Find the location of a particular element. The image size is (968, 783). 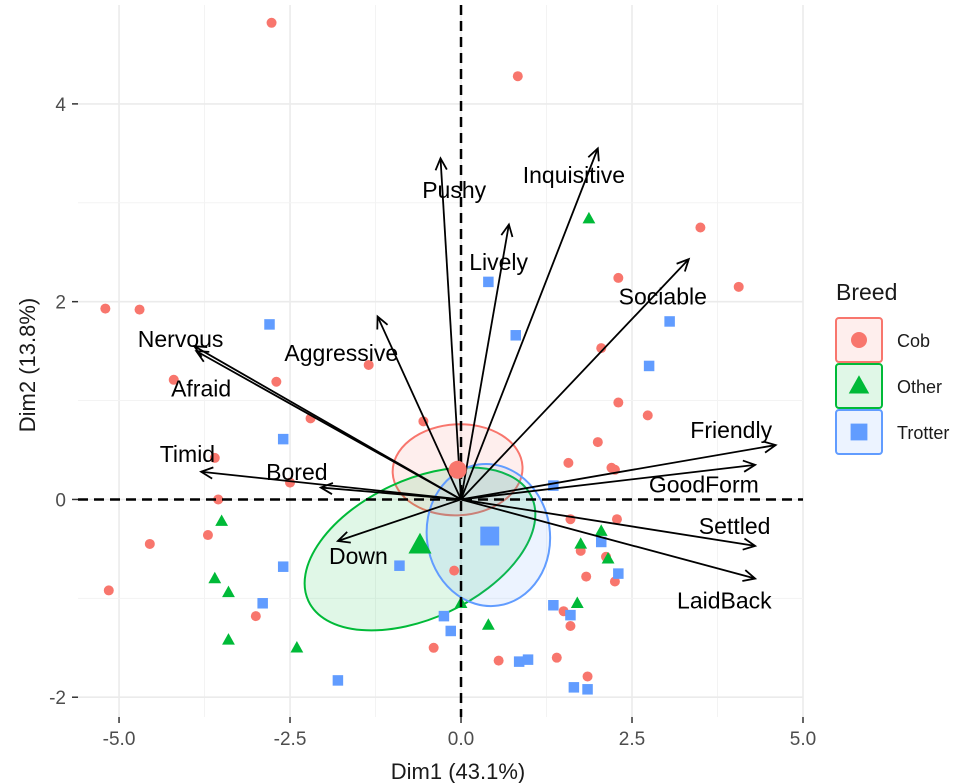

y-tick-label: 0 is located at coordinates (60, 500).